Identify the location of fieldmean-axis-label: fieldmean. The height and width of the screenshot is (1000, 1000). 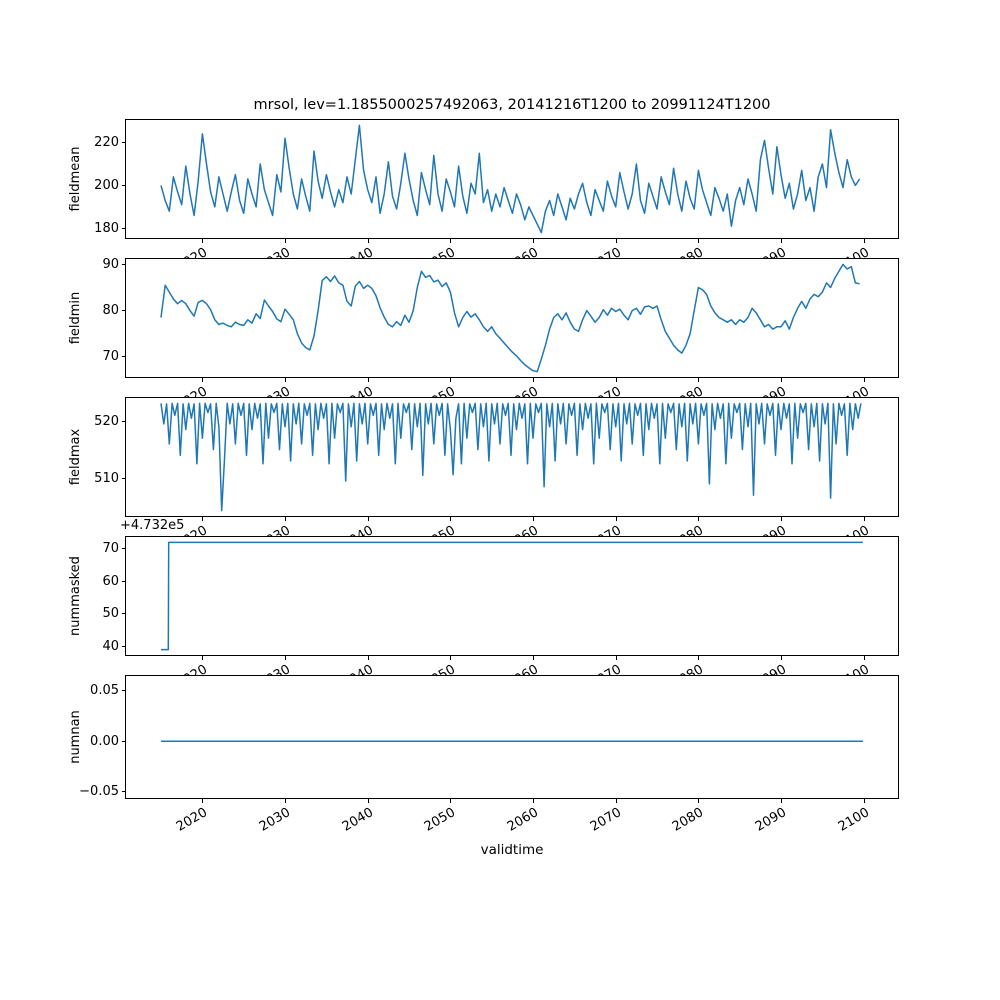
(75, 179).